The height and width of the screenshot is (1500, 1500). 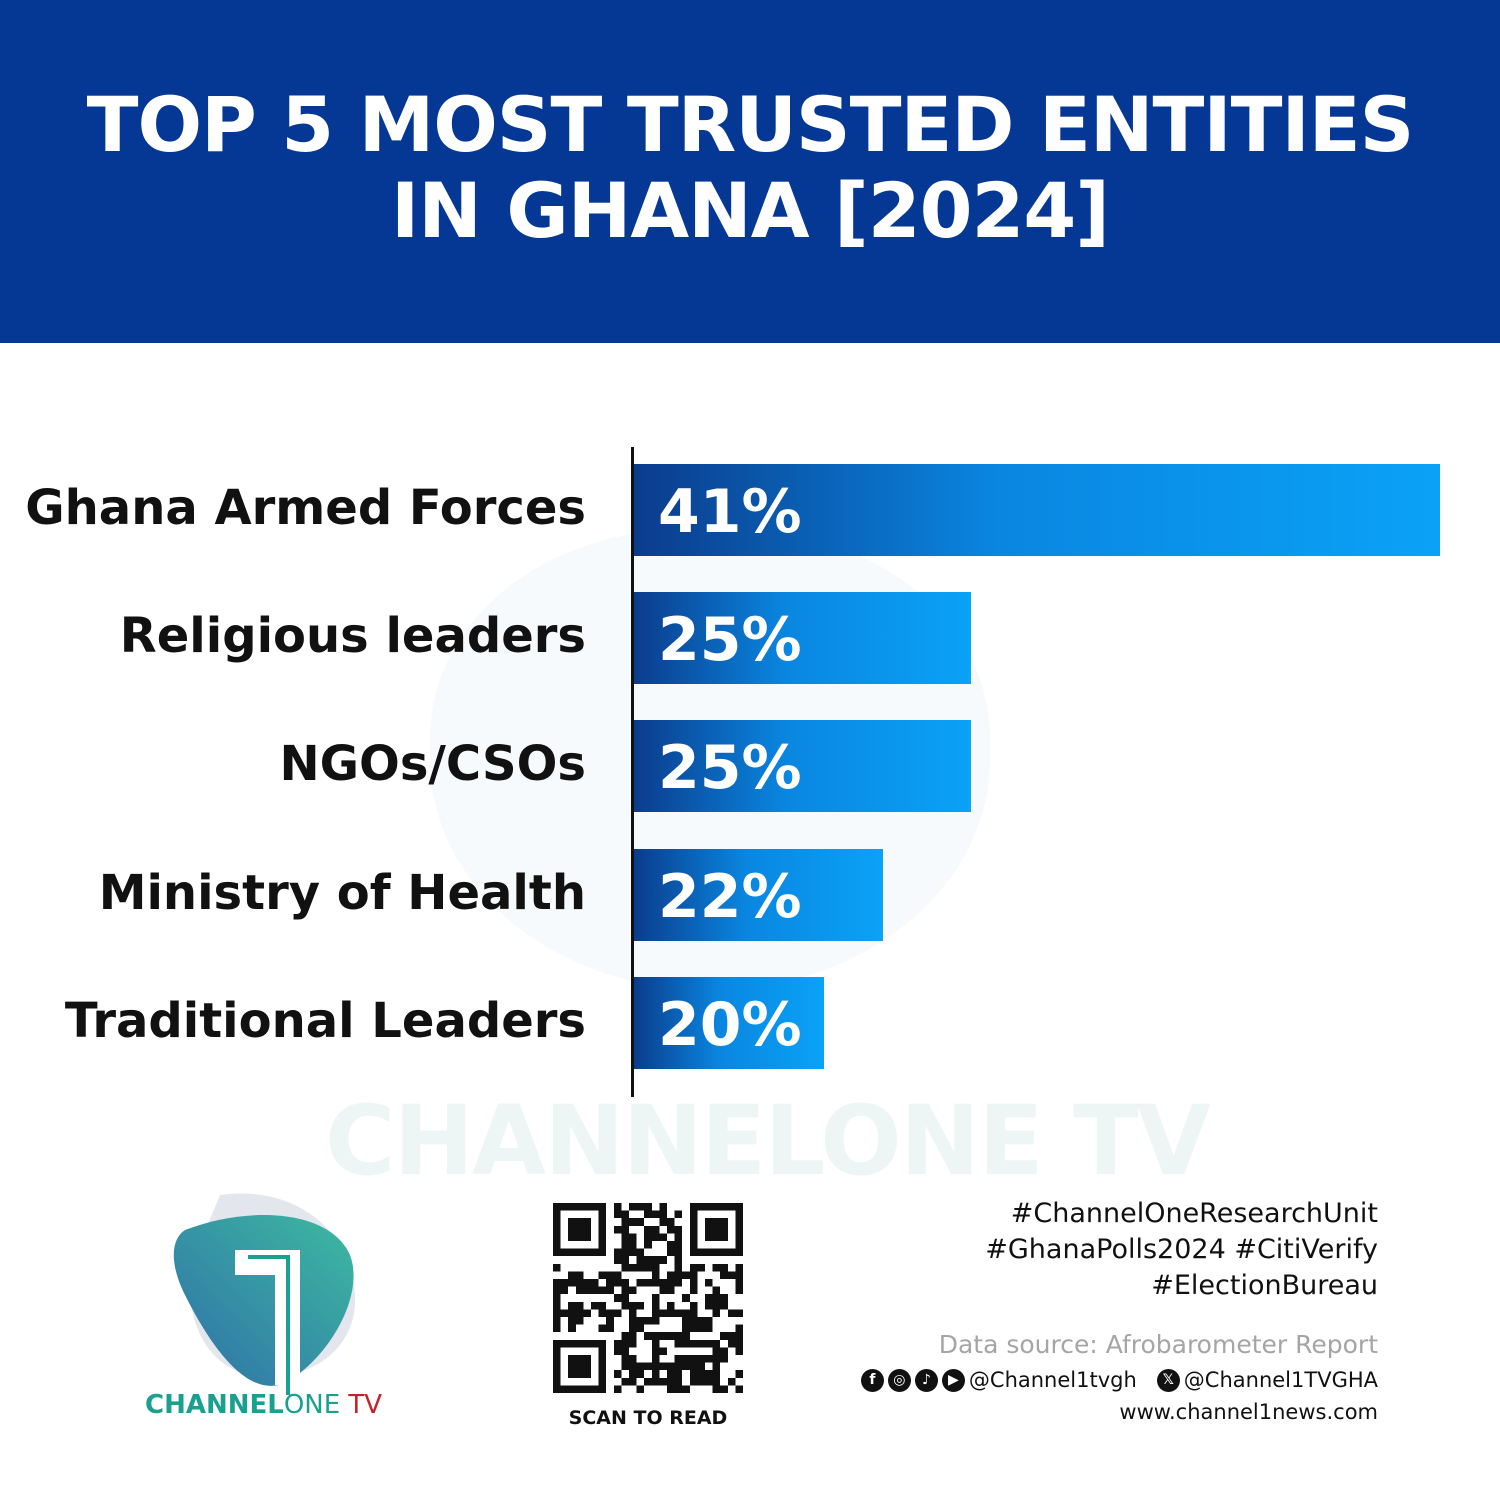 What do you see at coordinates (730, 897) in the screenshot?
I see `data-label: 22%` at bounding box center [730, 897].